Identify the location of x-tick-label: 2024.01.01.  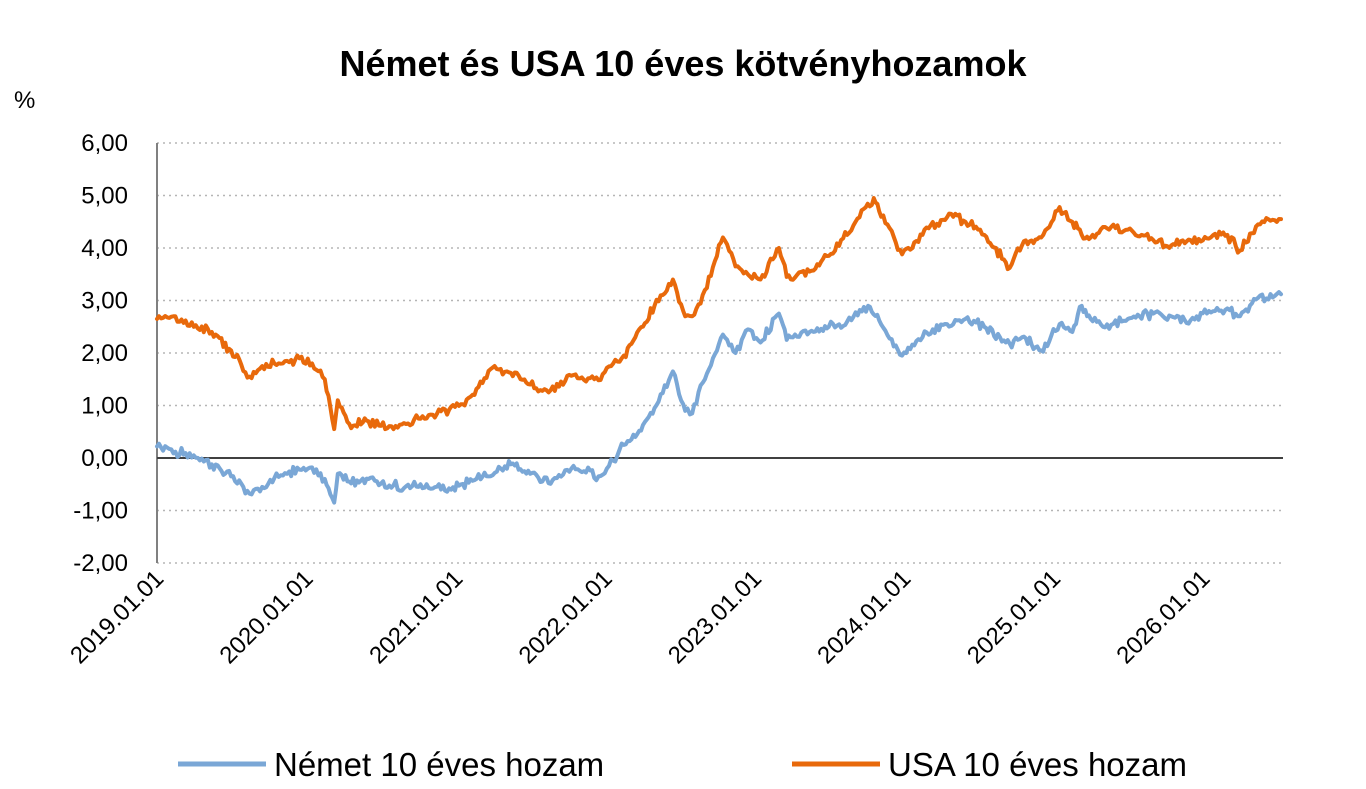
(864, 617).